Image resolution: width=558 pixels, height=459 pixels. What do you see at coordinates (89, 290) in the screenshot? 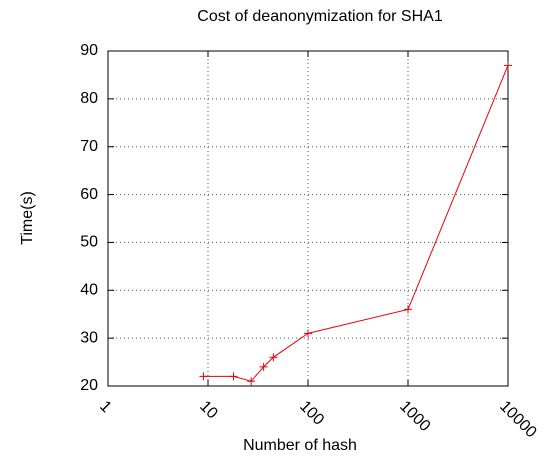
I see `y-tick-label: 40` at bounding box center [89, 290].